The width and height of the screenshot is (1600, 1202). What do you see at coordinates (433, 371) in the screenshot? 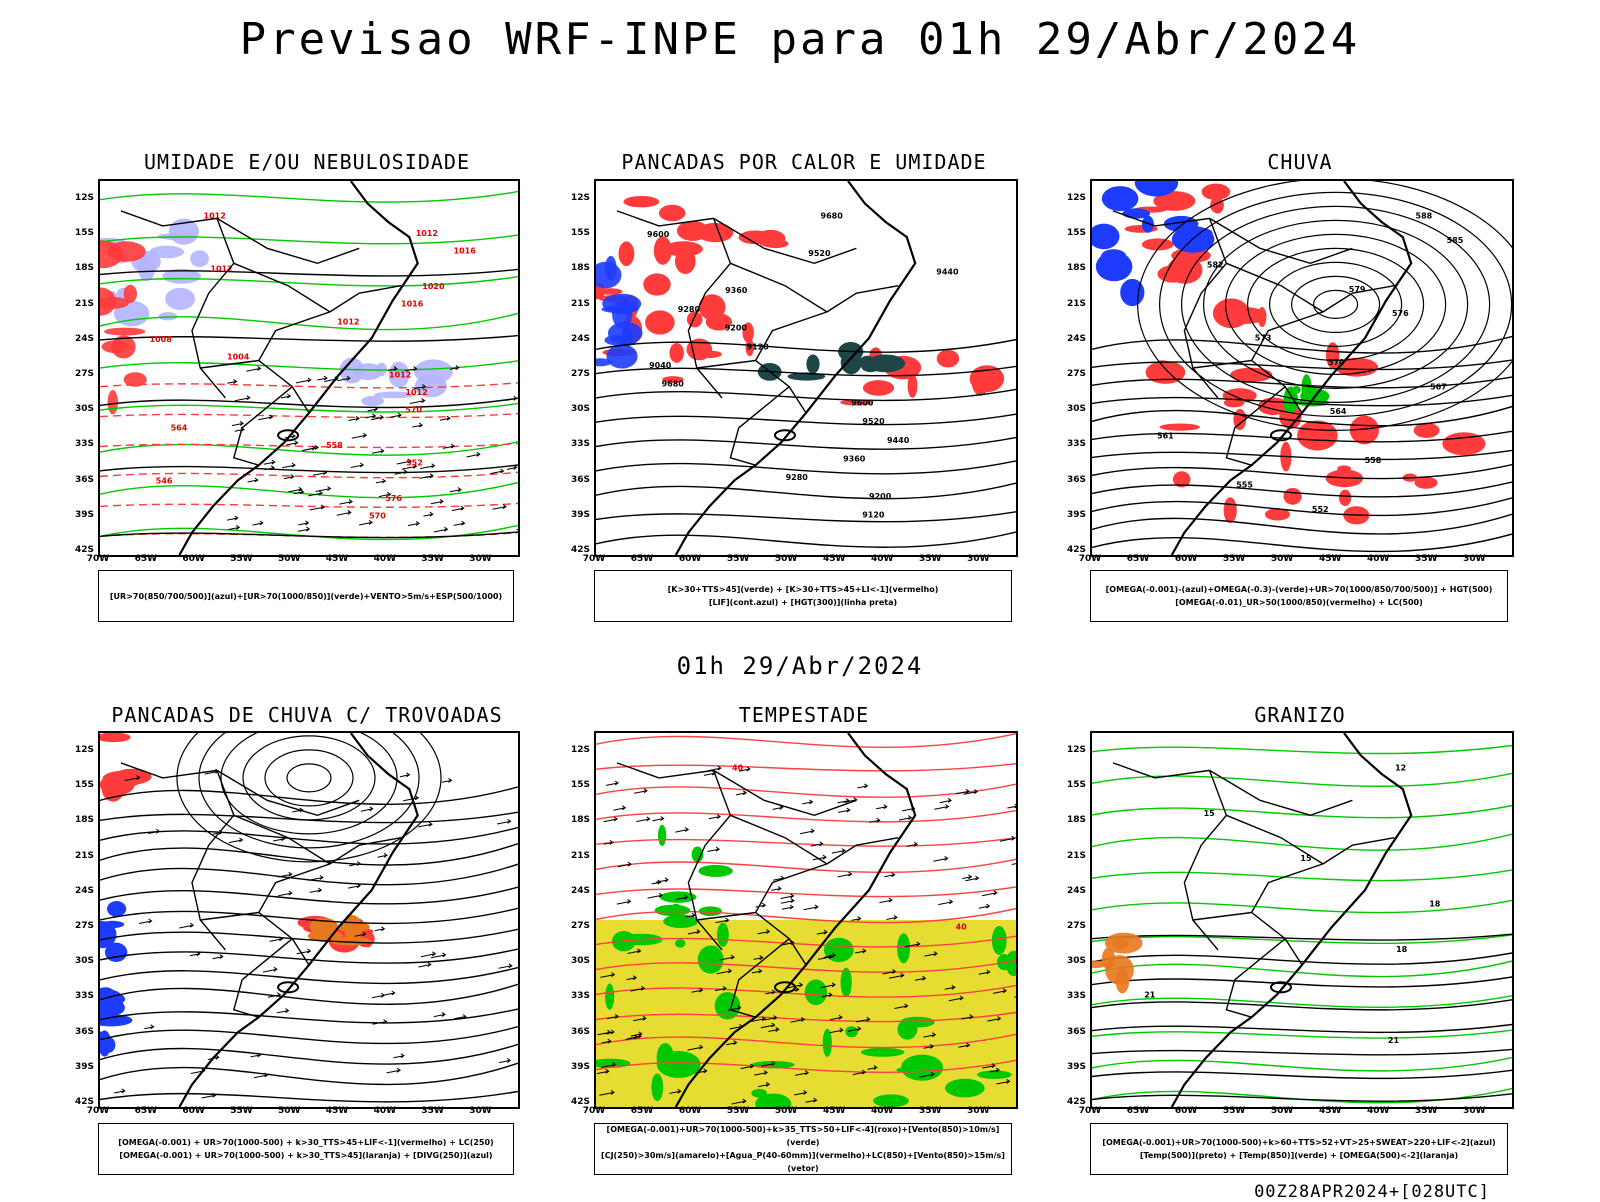
I see `humidity-mid-level-area` at bounding box center [433, 371].